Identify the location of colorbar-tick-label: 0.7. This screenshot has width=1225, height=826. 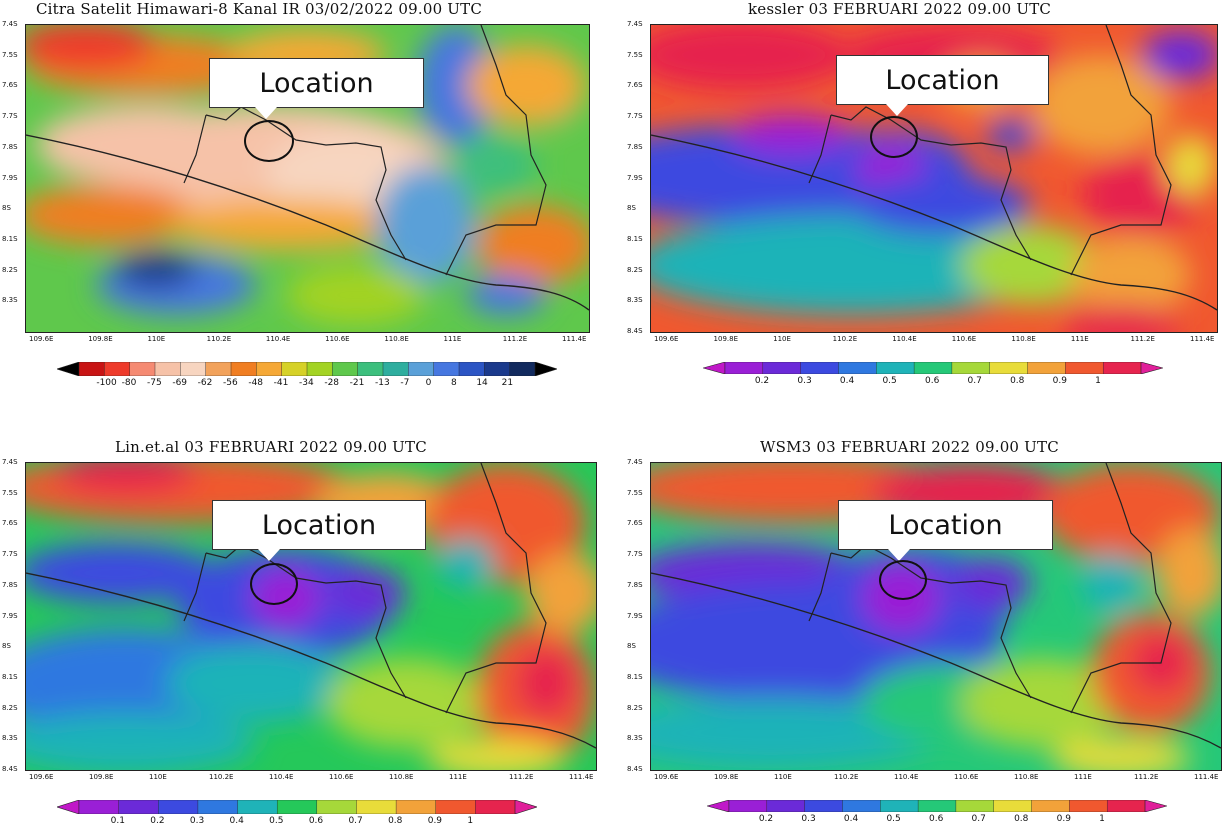
(978, 819).